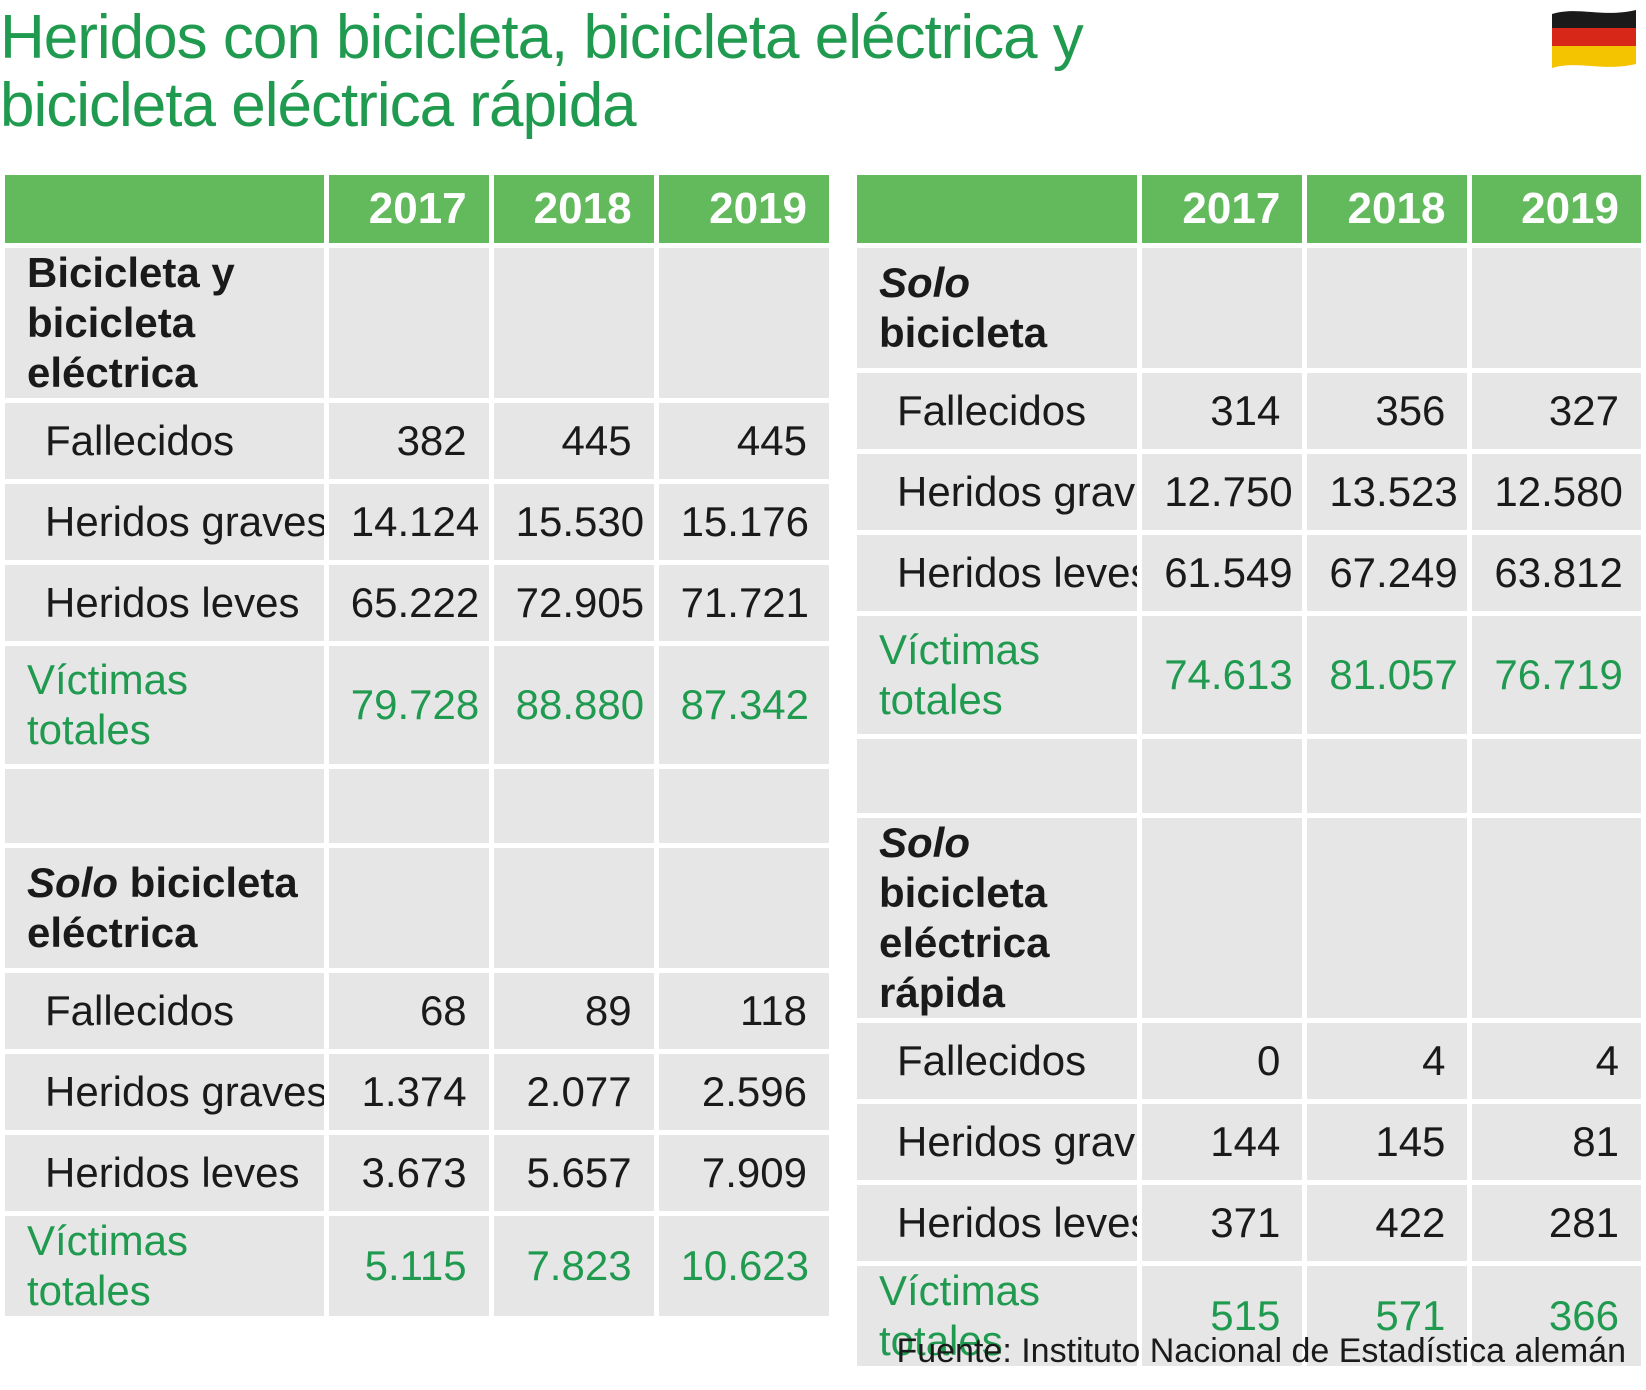  I want to click on table-row: Fallecidos 0 4 4, so click(1249, 1061).